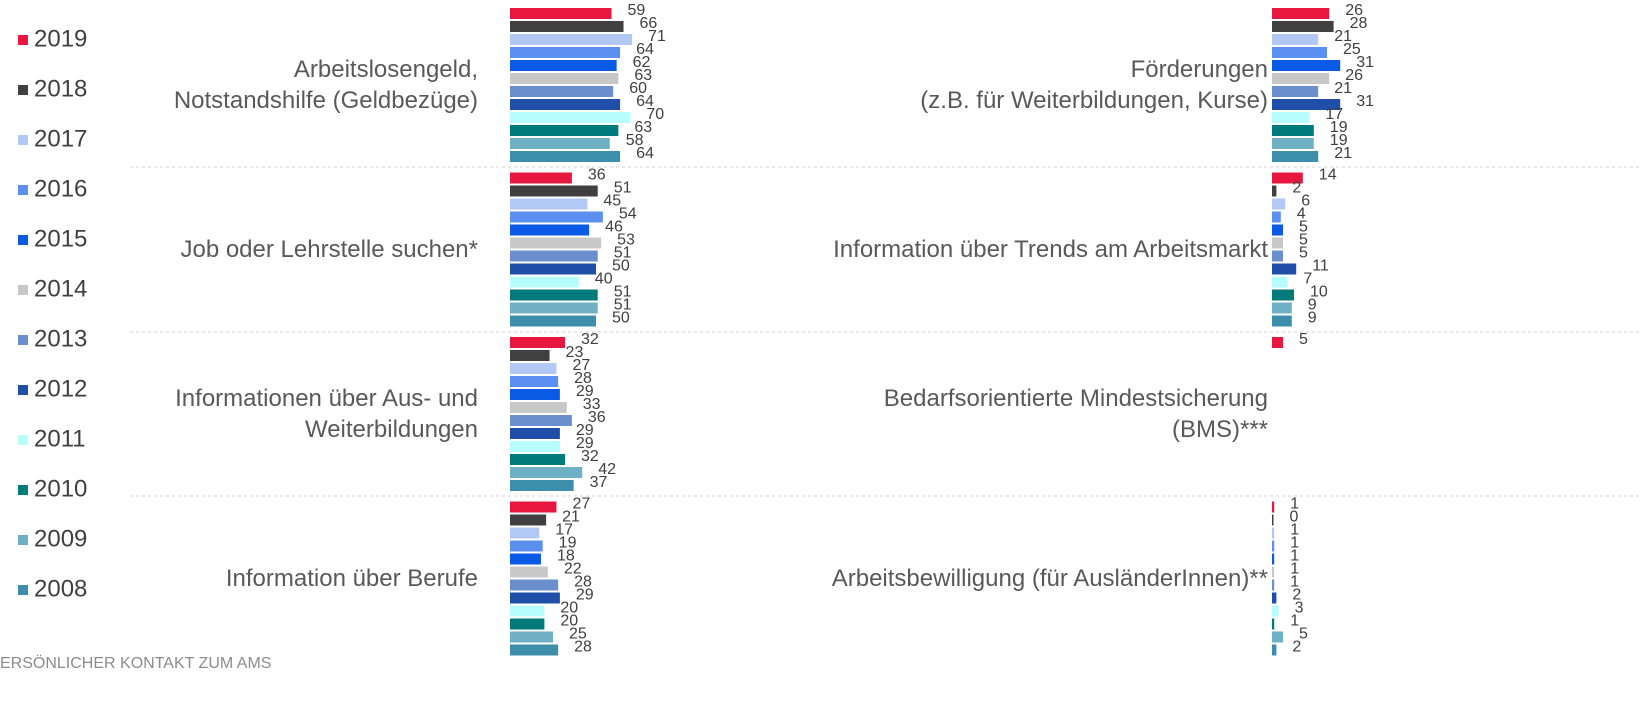 This screenshot has height=702, width=1641. I want to click on value-label: 53, so click(626, 240).